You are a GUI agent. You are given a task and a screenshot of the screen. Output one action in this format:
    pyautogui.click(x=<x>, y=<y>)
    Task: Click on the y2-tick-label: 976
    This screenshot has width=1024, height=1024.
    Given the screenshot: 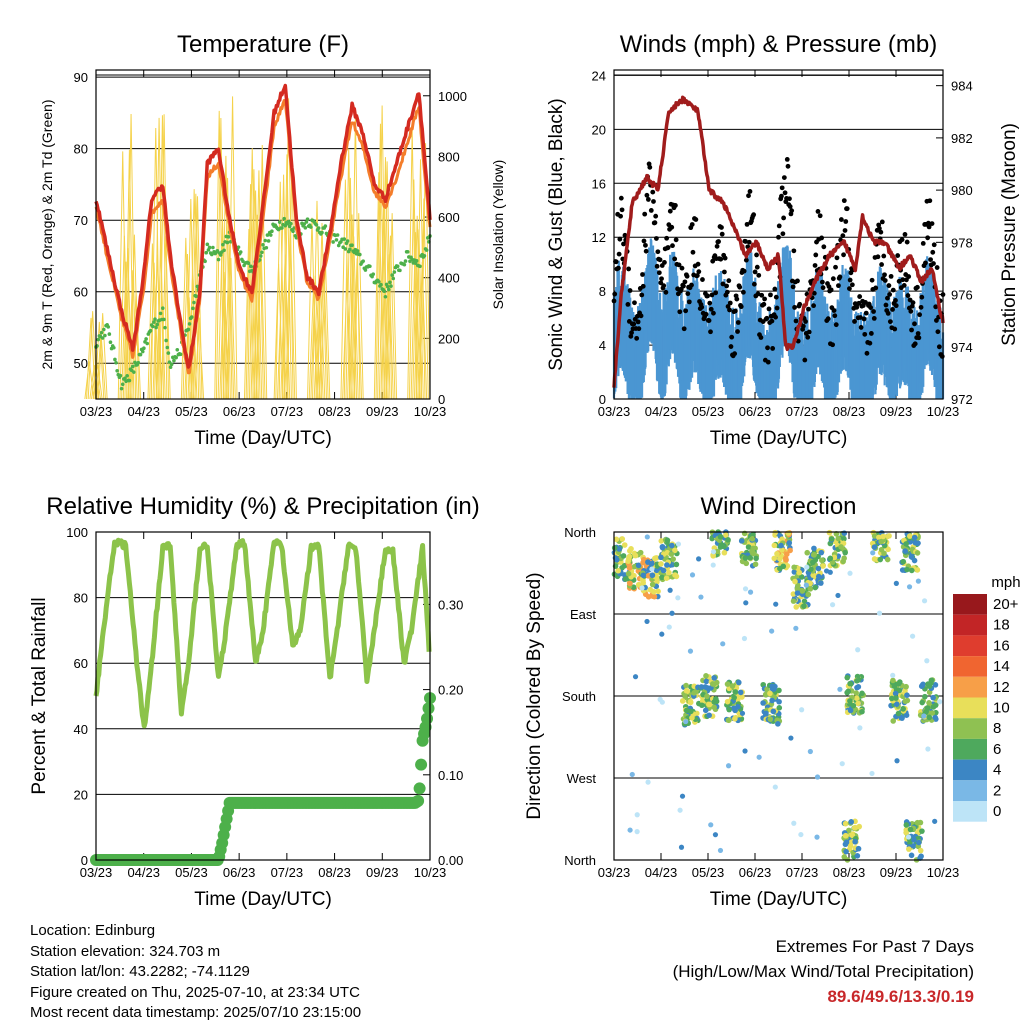 What is the action you would take?
    pyautogui.click(x=962, y=295)
    